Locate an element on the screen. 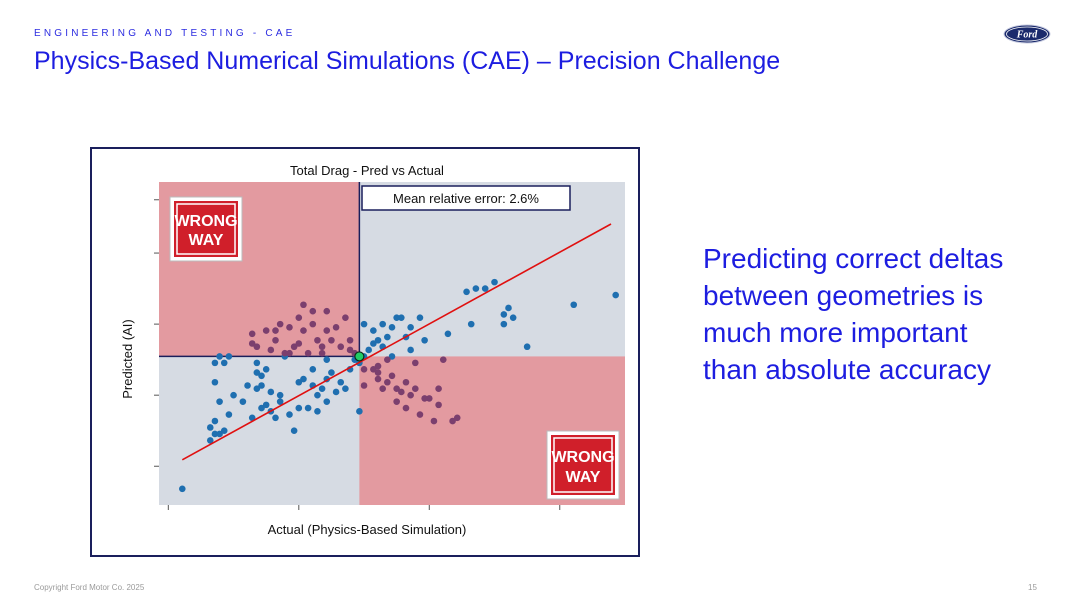 The image size is (1080, 607). copyright-footer: Copyright Ford Motor Co. 2025 is located at coordinates (89, 587).